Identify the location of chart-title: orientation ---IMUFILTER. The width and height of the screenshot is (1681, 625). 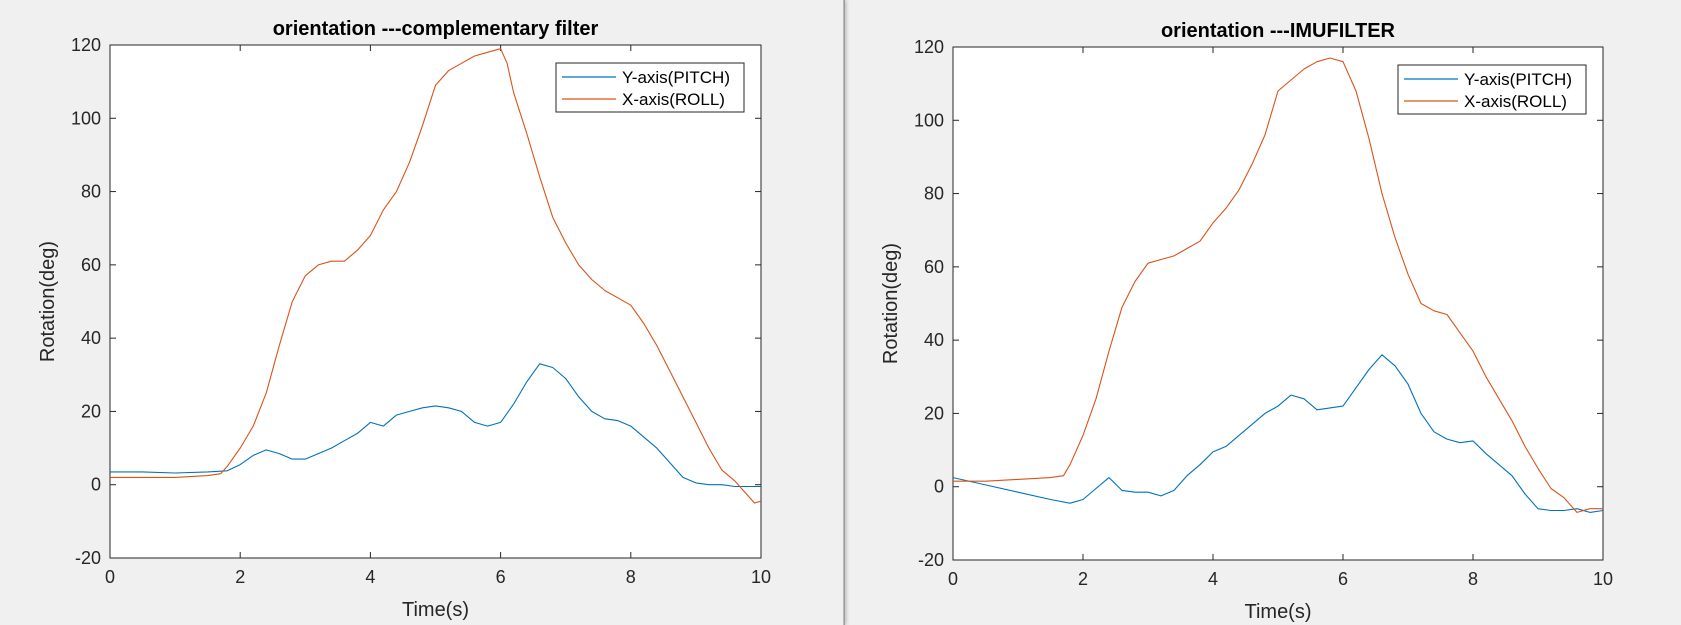
(1278, 31).